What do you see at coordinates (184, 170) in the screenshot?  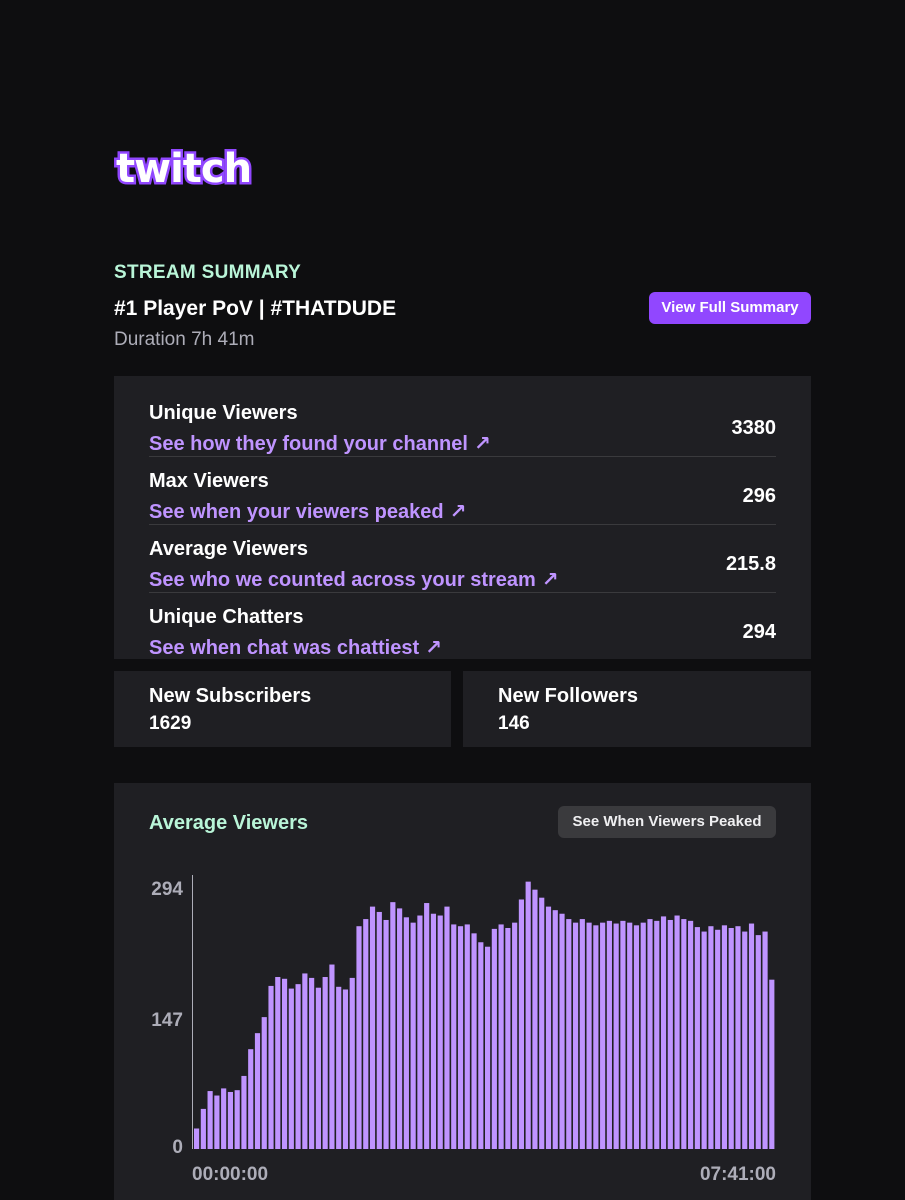 I see `twitch-logo: twitch` at bounding box center [184, 170].